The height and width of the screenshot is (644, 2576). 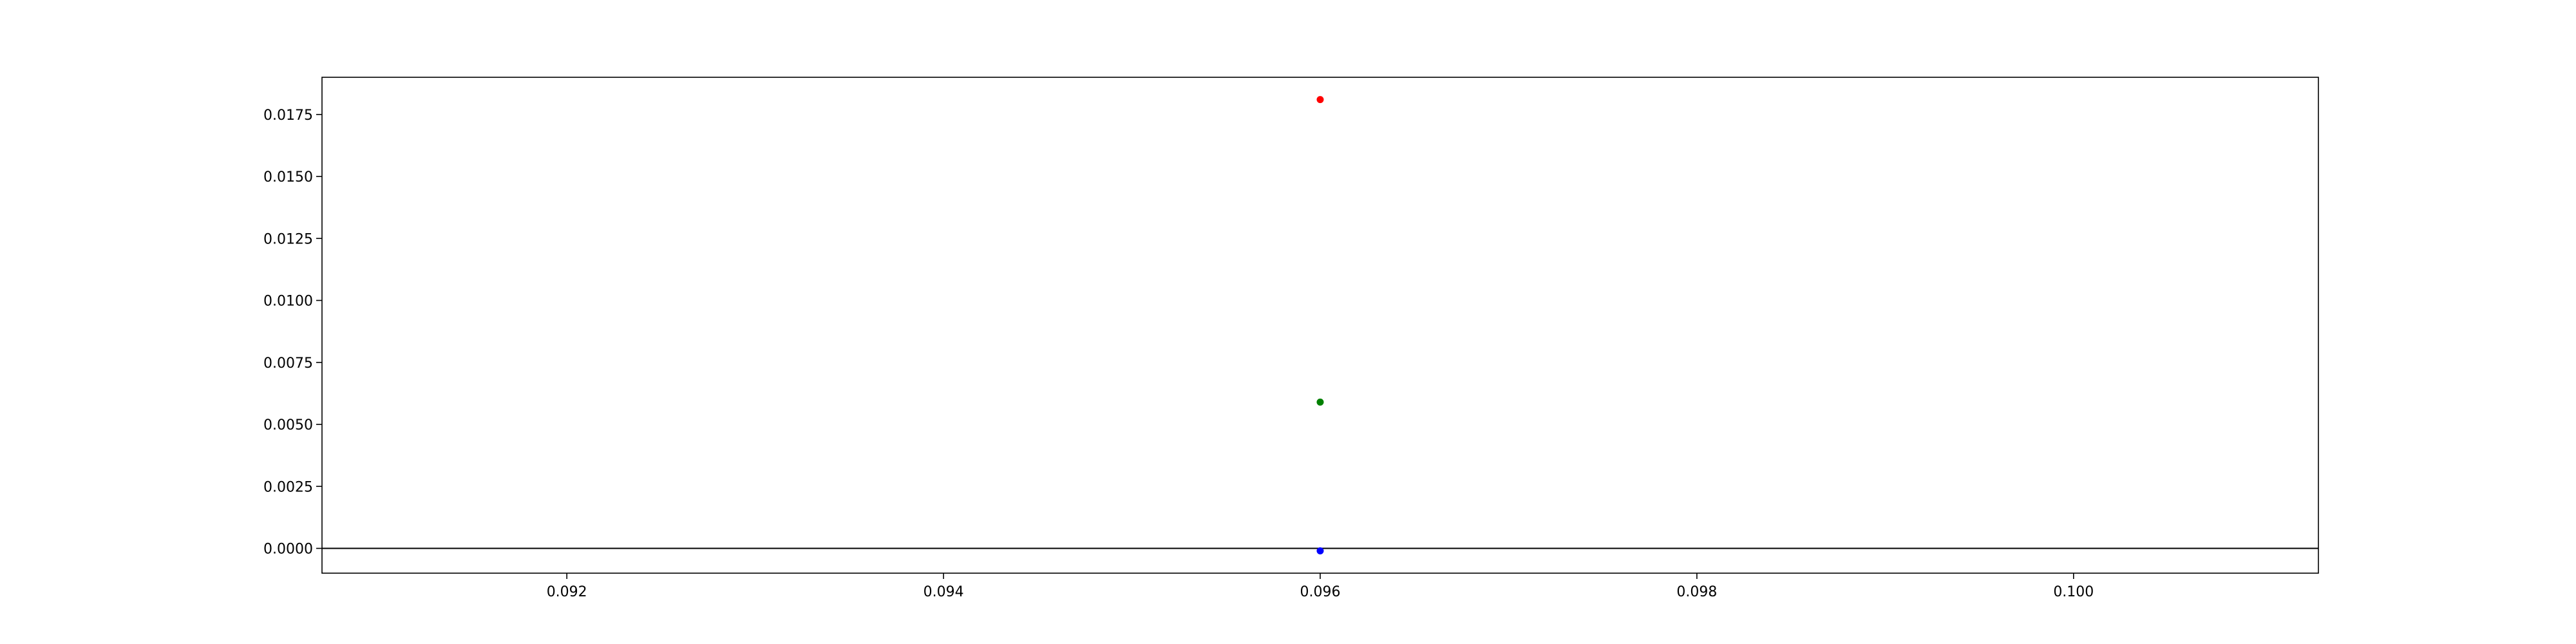 What do you see at coordinates (288, 487) in the screenshot?
I see `y-tick-label: 0.0025` at bounding box center [288, 487].